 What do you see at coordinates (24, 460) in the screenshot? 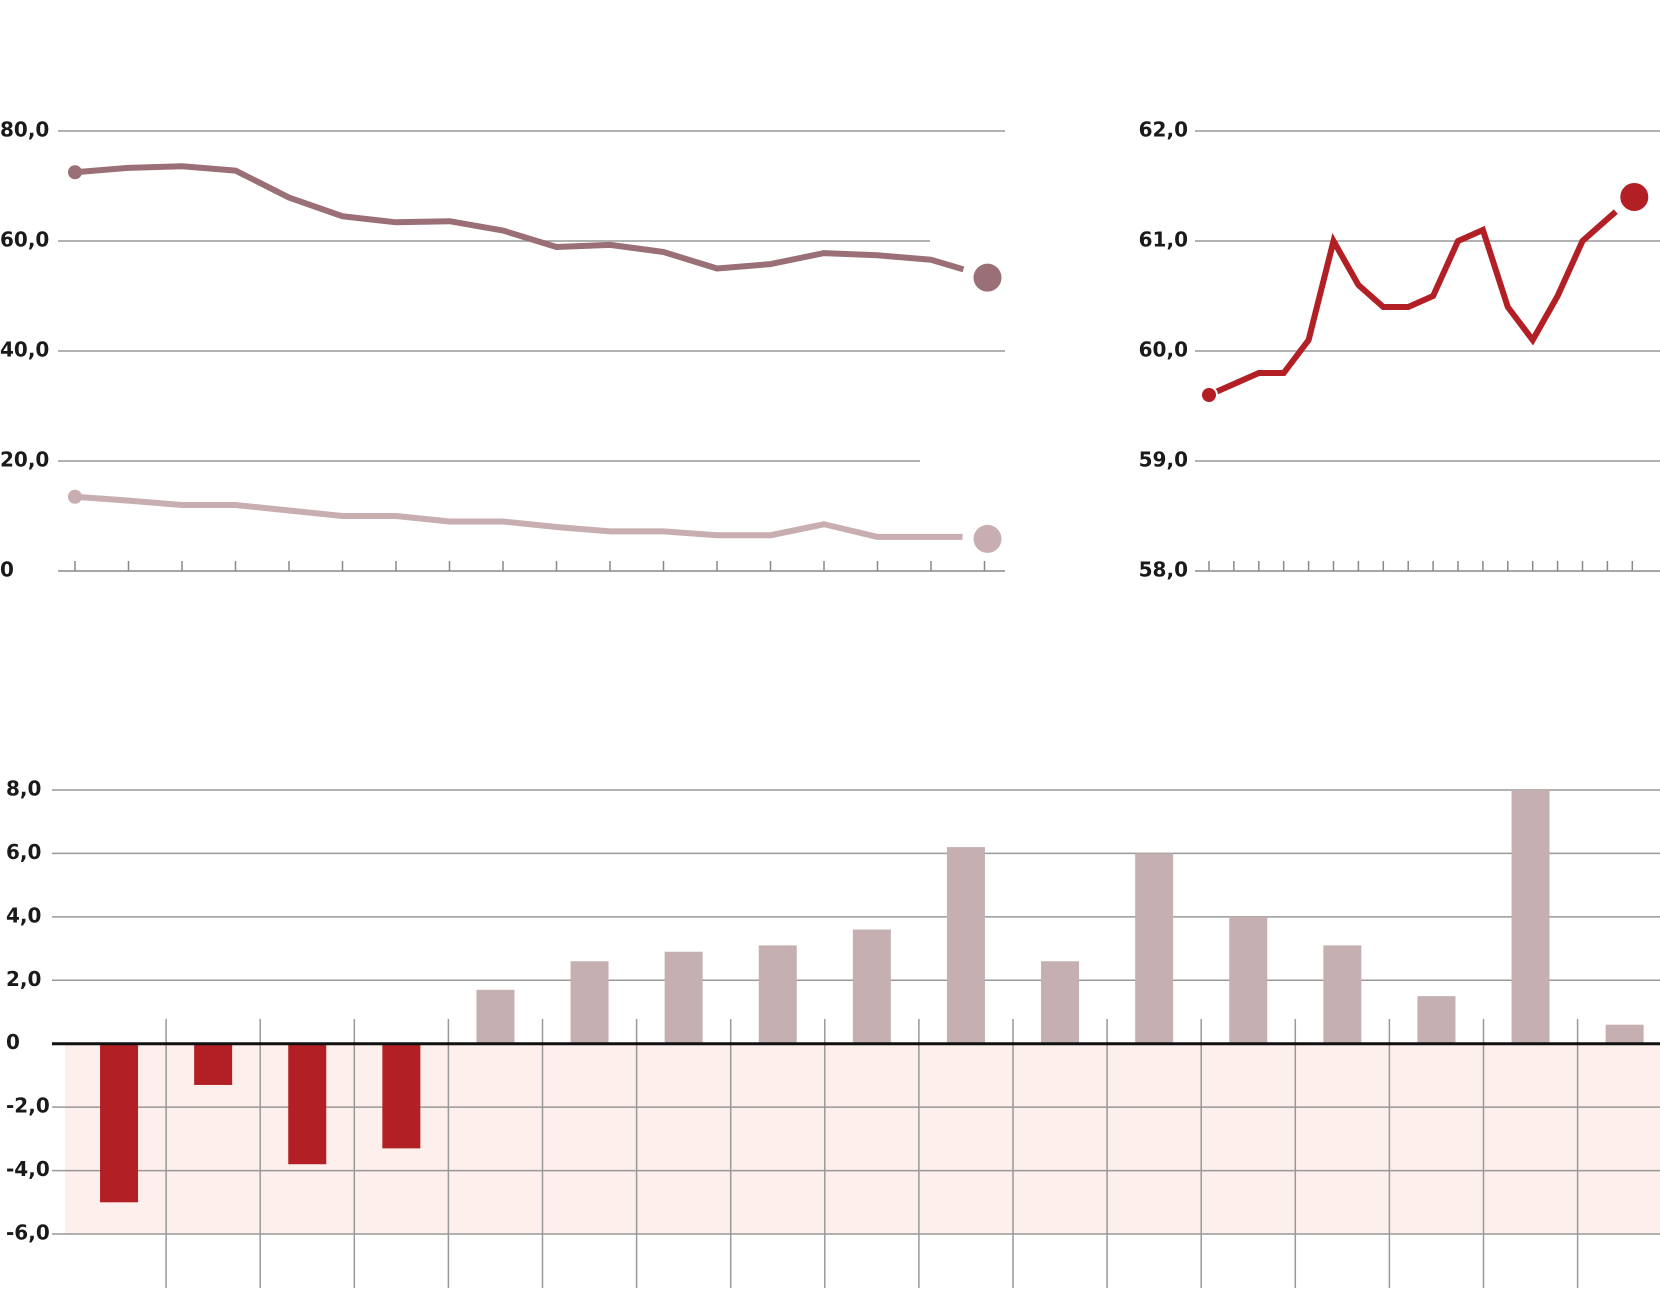
I see `y-tick-label: 20,0` at bounding box center [24, 460].